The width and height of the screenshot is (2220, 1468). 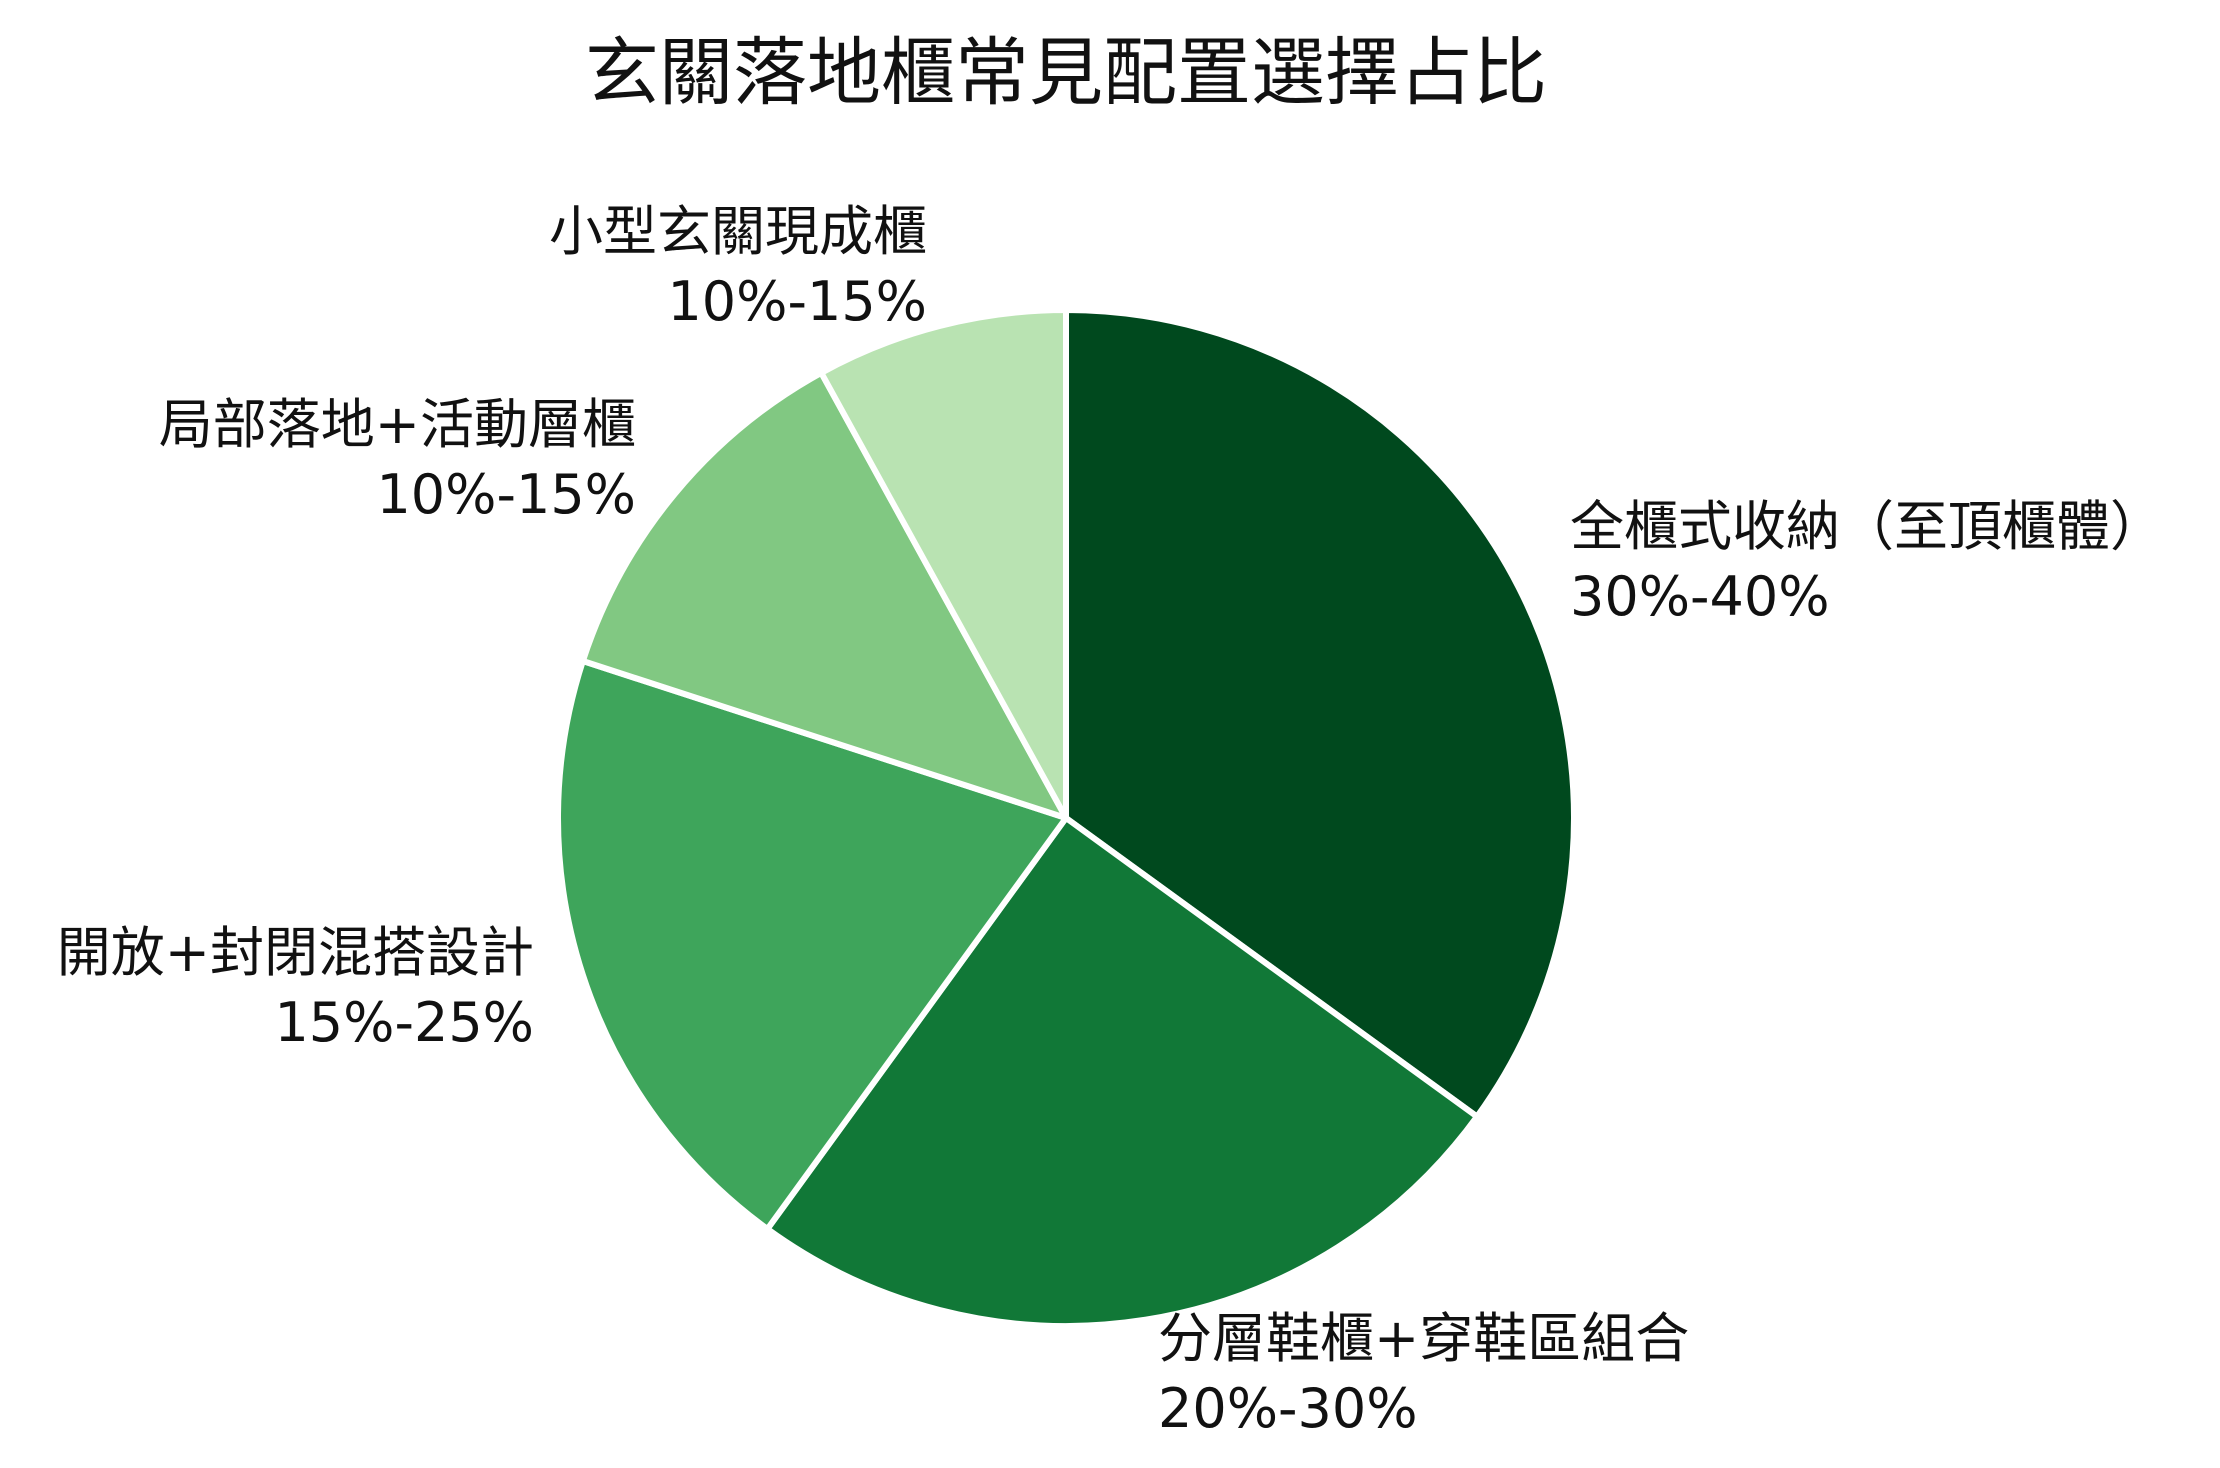 What do you see at coordinates (506, 494) in the screenshot?
I see `slice-value-4: 10%-15%` at bounding box center [506, 494].